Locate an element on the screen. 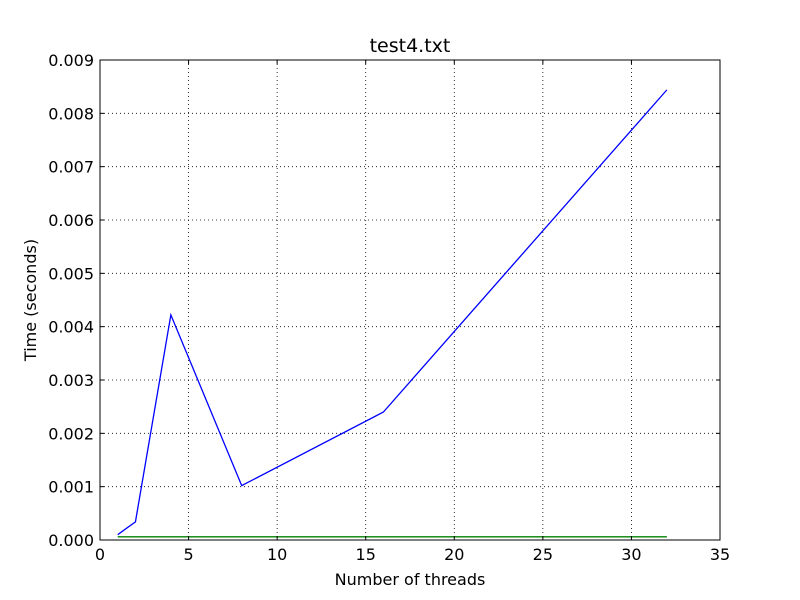  y-tick-label: 0.007 is located at coordinates (71, 167).